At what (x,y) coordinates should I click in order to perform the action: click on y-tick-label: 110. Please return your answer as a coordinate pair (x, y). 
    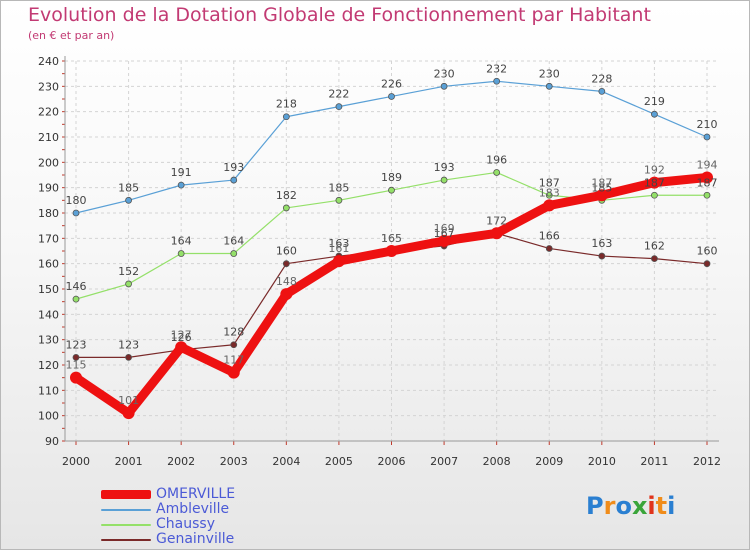
    Looking at the image, I should click on (48, 390).